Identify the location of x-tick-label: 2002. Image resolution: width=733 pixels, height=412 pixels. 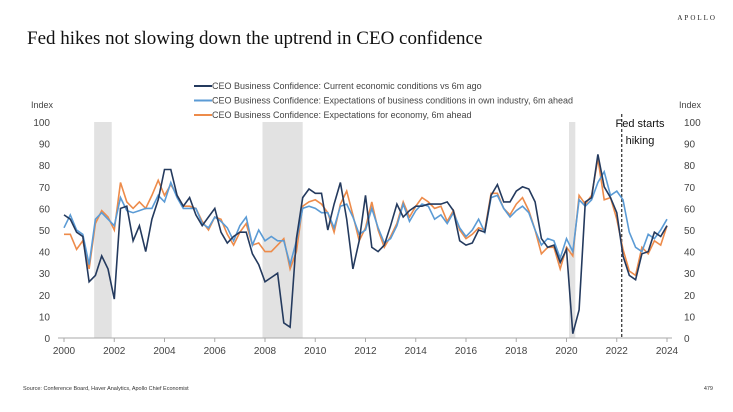
(114, 351).